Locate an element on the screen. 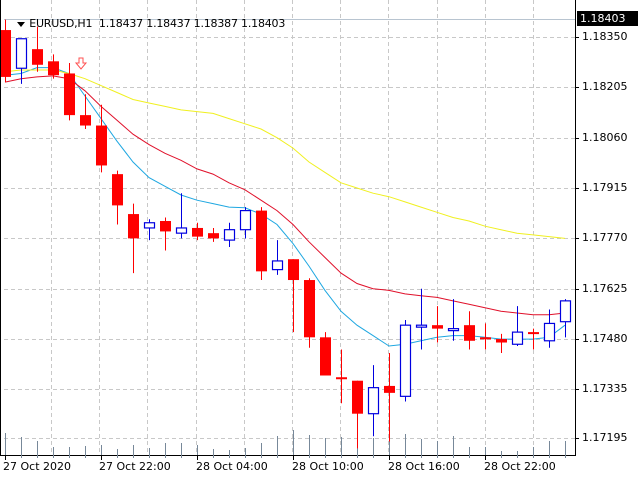  price-axis-label: 1.17770 is located at coordinates (605, 237).